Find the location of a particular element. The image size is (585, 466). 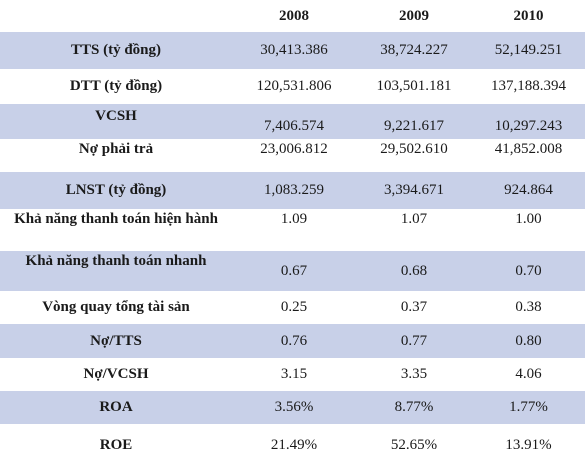

row-label-roe: ROE is located at coordinates (116, 445).